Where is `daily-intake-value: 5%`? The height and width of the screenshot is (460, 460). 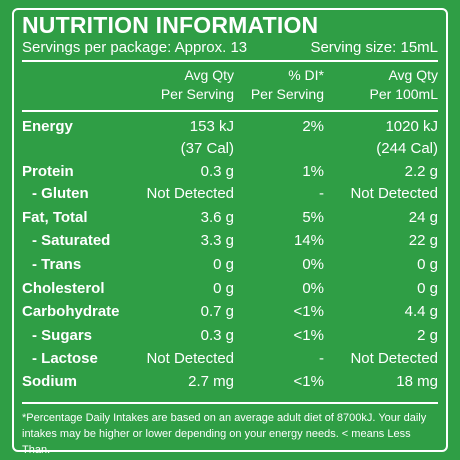
daily-intake-value: 5% is located at coordinates (313, 217).